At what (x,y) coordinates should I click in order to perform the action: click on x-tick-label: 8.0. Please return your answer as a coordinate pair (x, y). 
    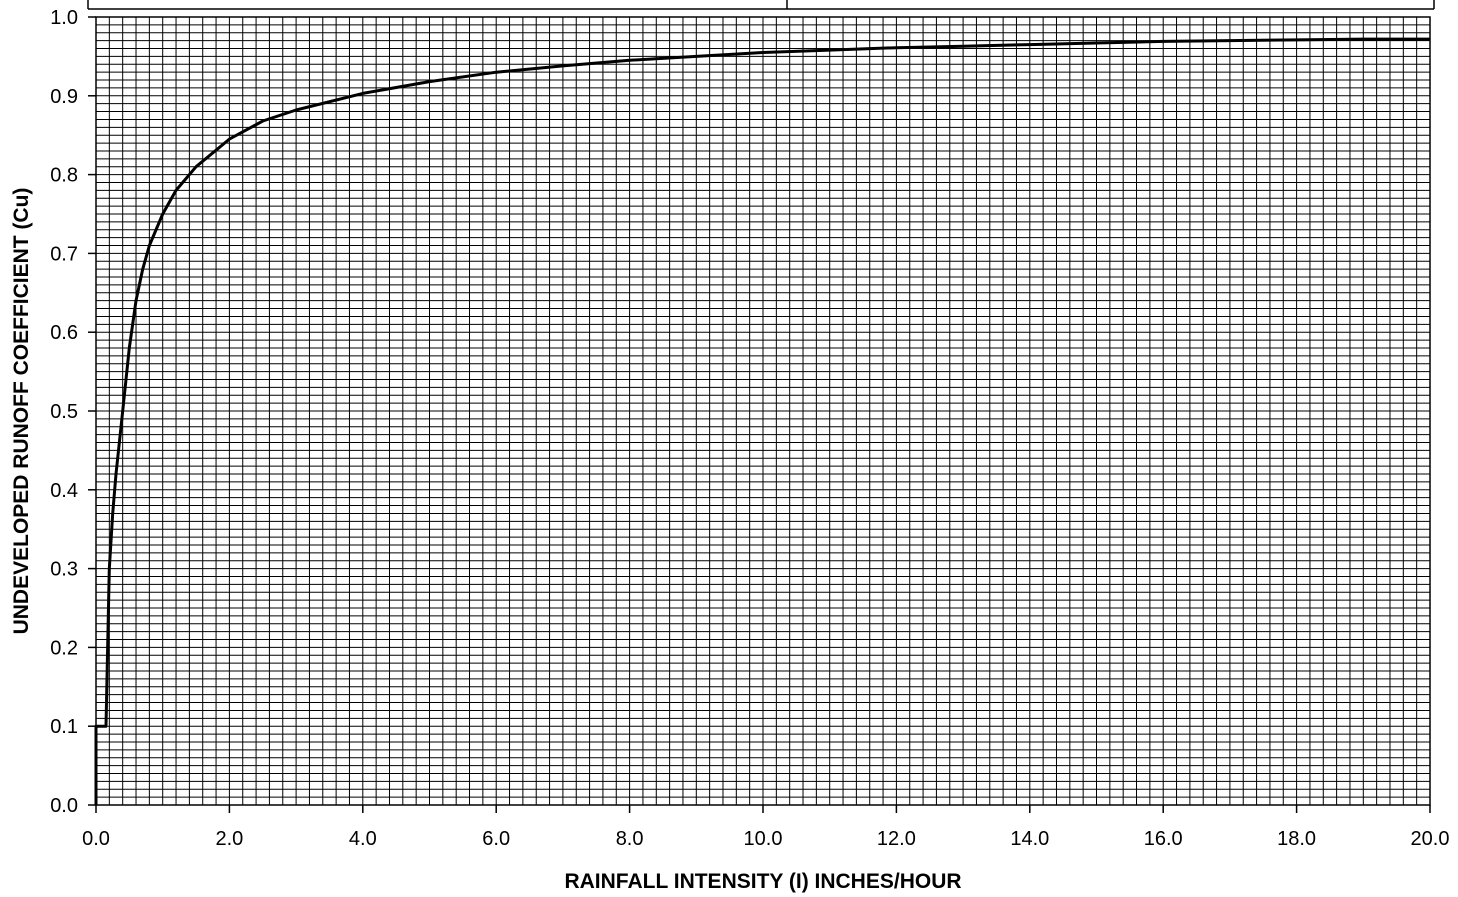
    Looking at the image, I should click on (630, 839).